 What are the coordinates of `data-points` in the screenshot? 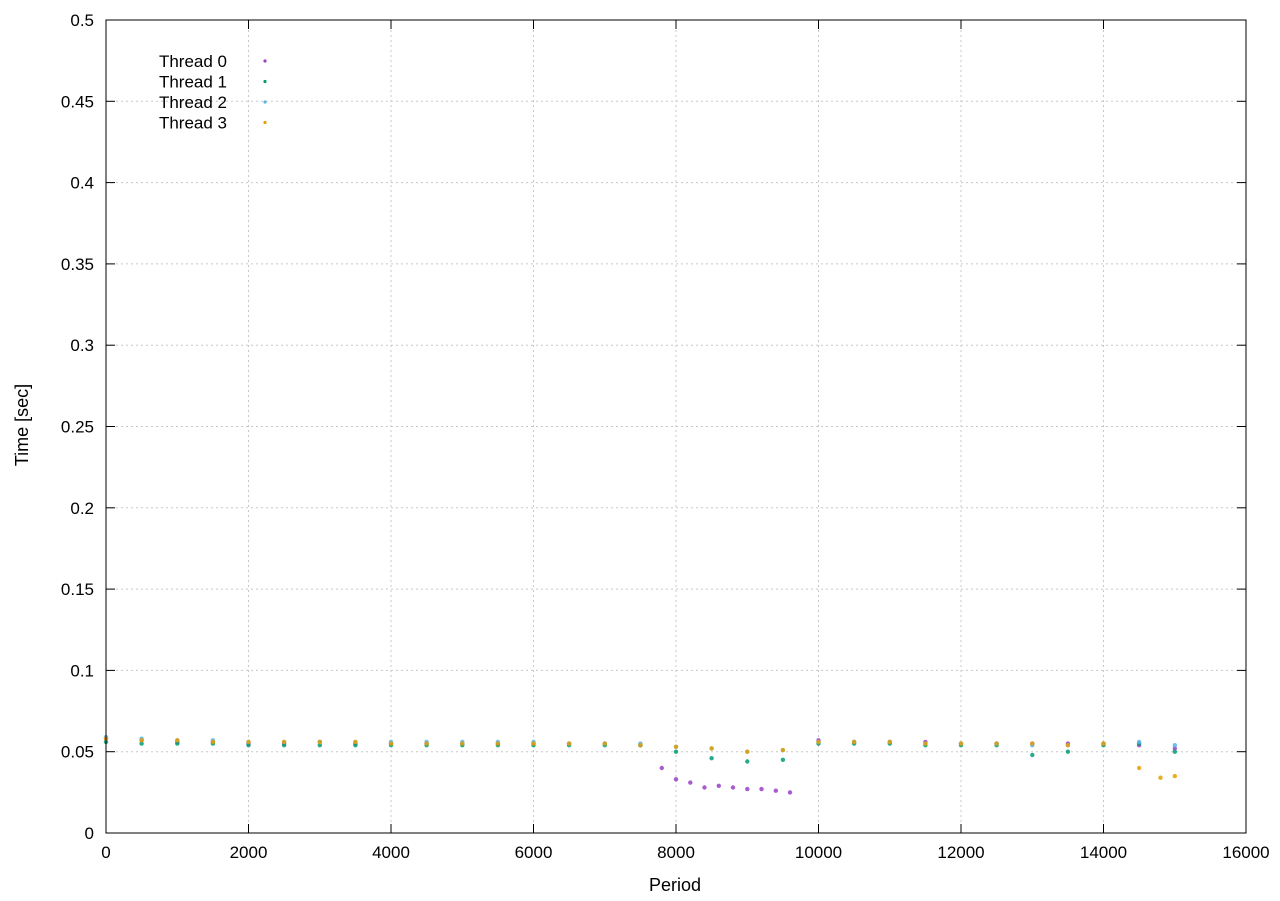 It's located at (640, 764).